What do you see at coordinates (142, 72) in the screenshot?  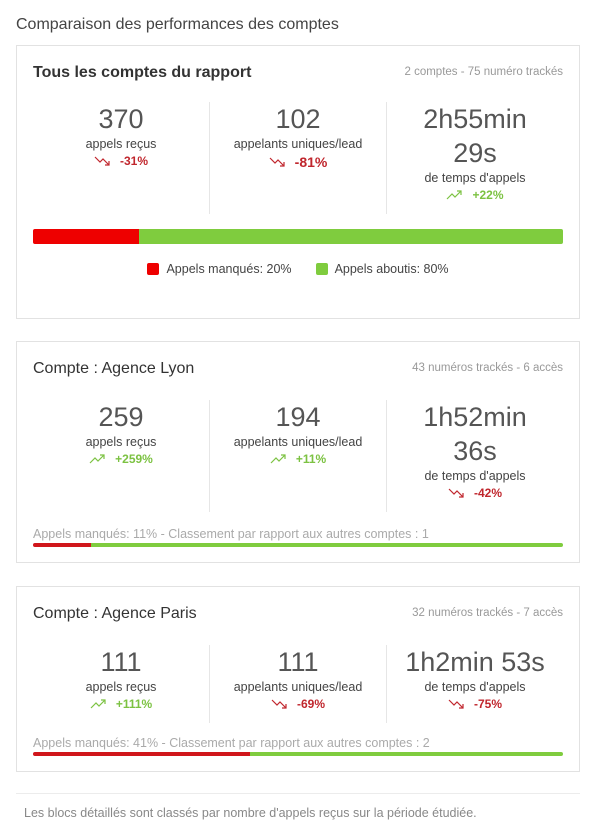 I see `summary-card-title: Tous les comptes du rapport` at bounding box center [142, 72].